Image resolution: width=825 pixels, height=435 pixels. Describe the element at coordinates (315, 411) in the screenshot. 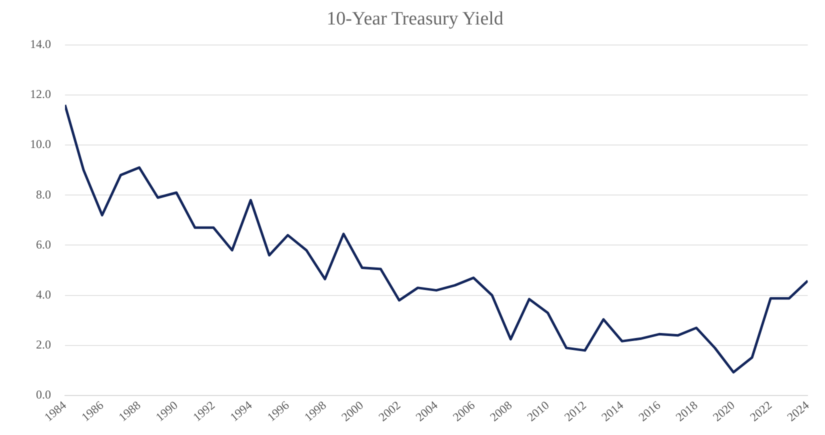

I see `x-tick-label: 1998` at that location.